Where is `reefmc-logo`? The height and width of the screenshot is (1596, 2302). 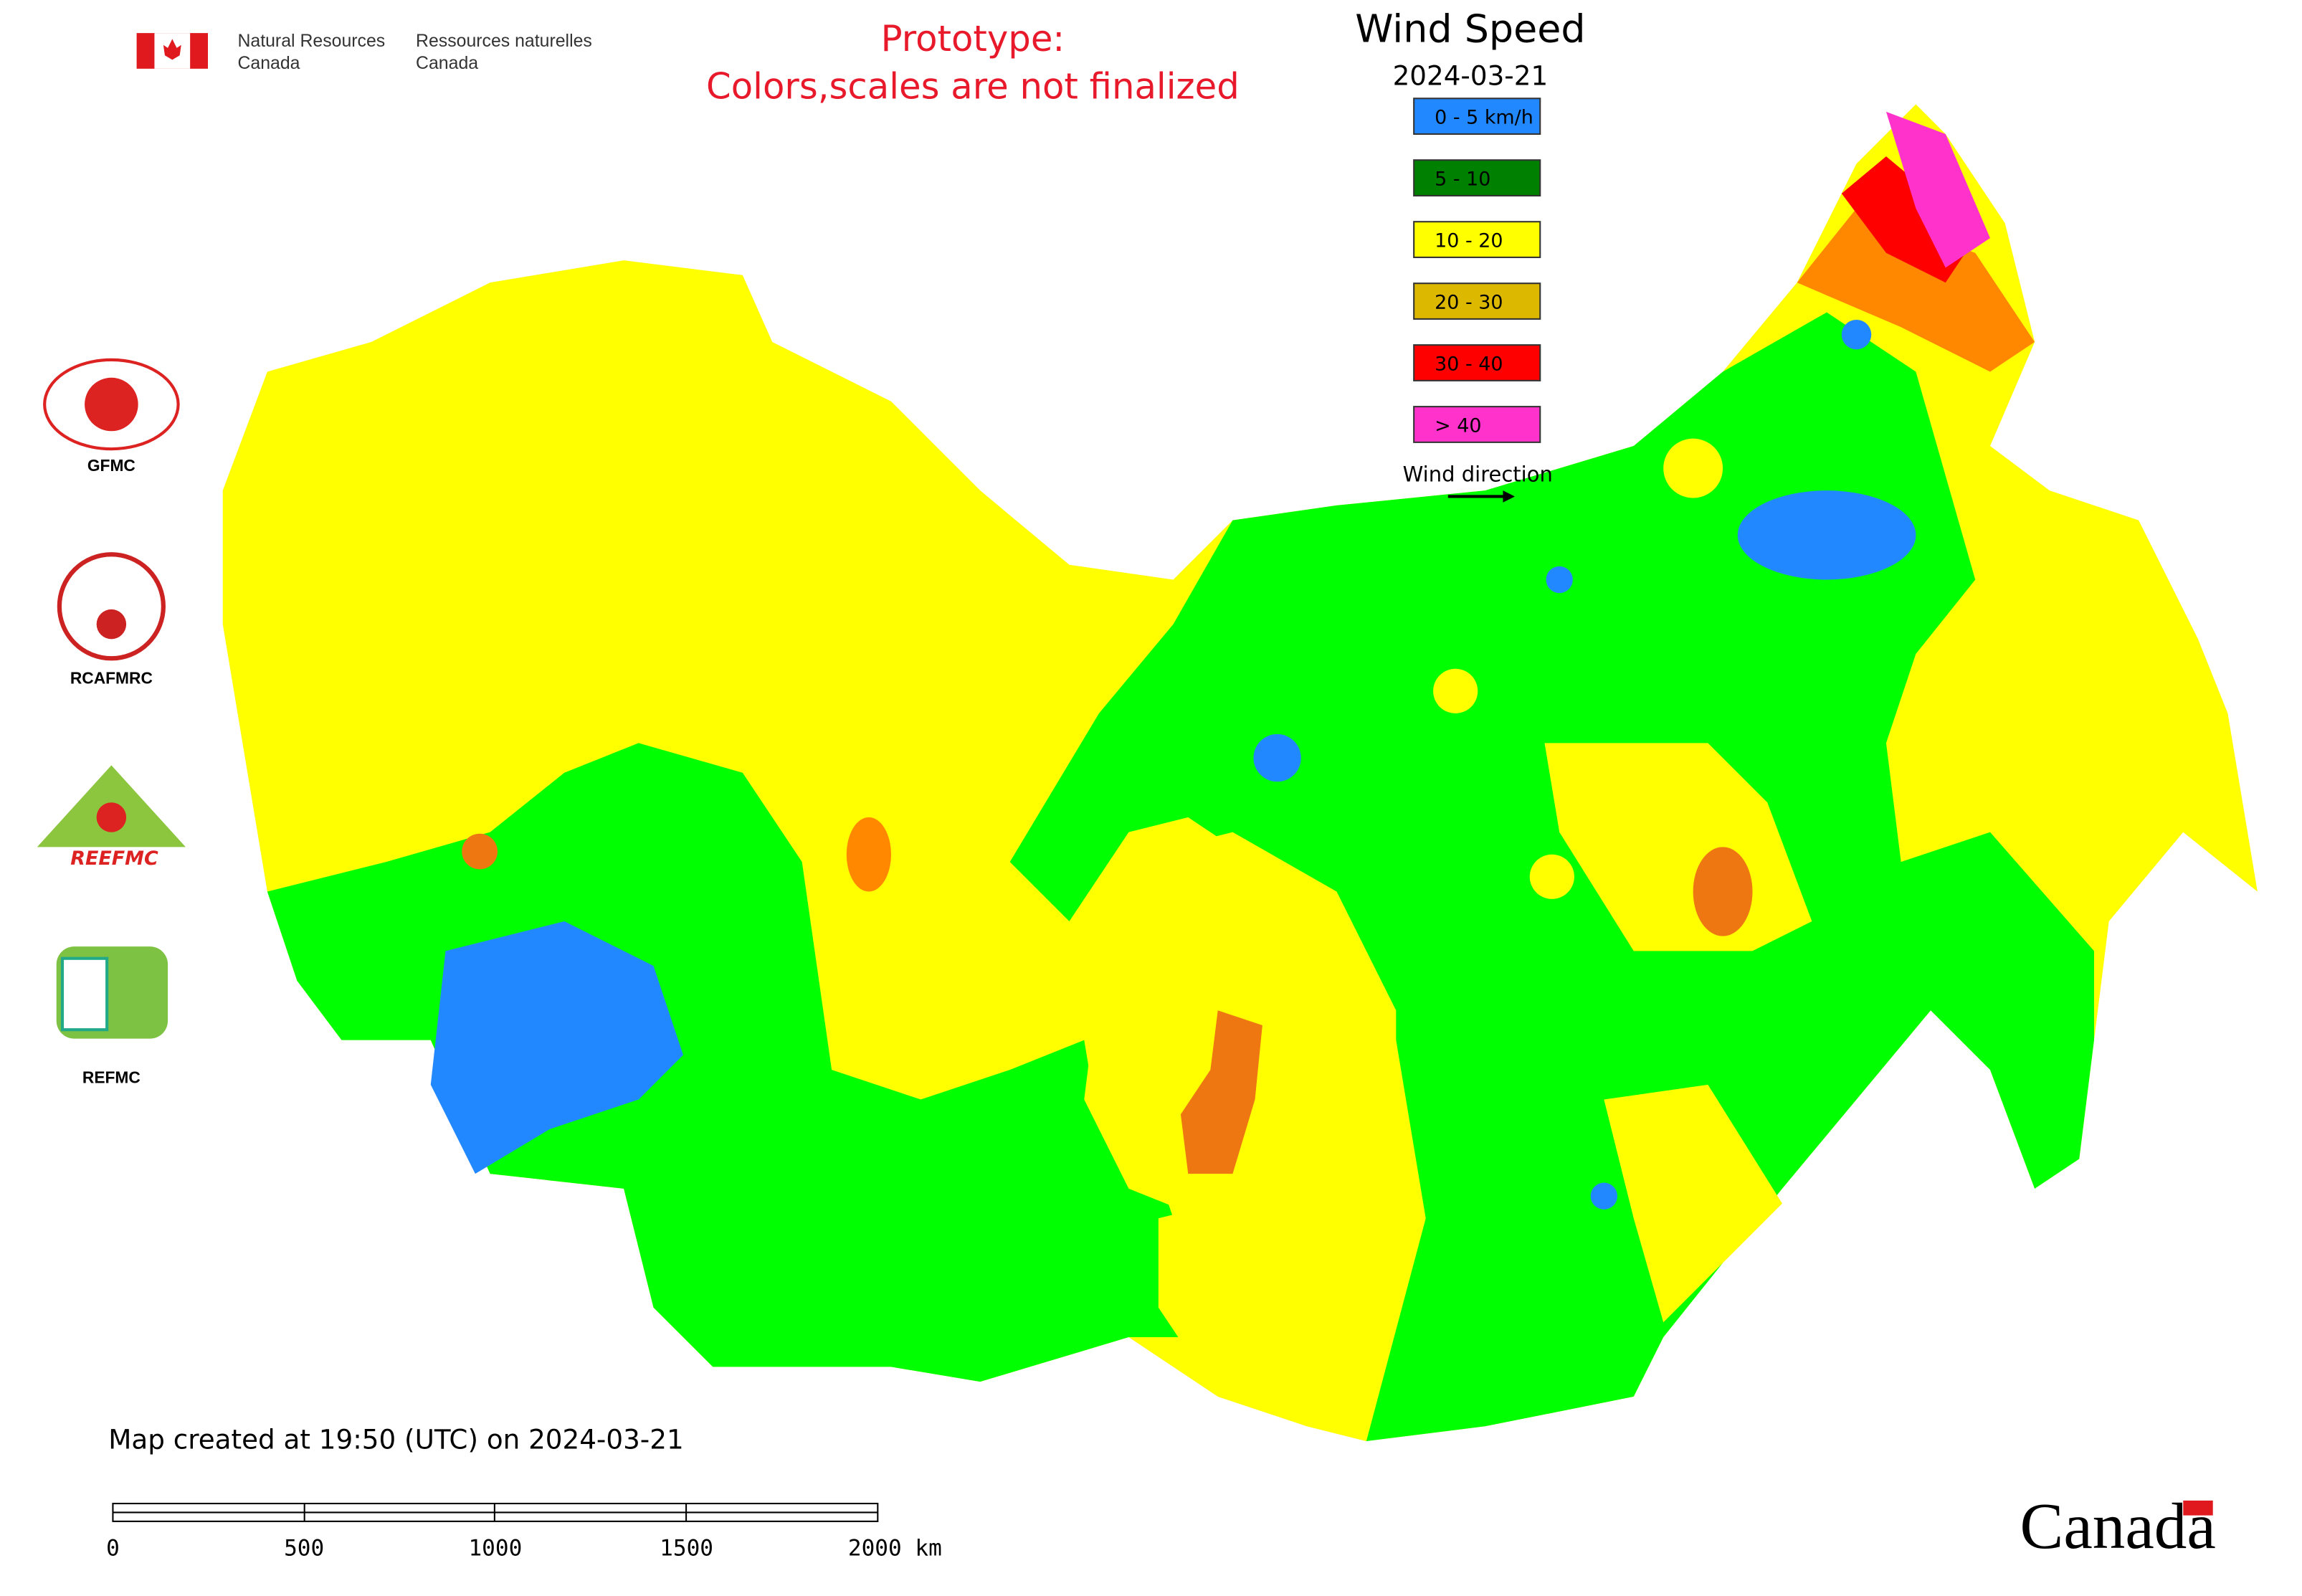
reefmc-logo is located at coordinates (112, 806).